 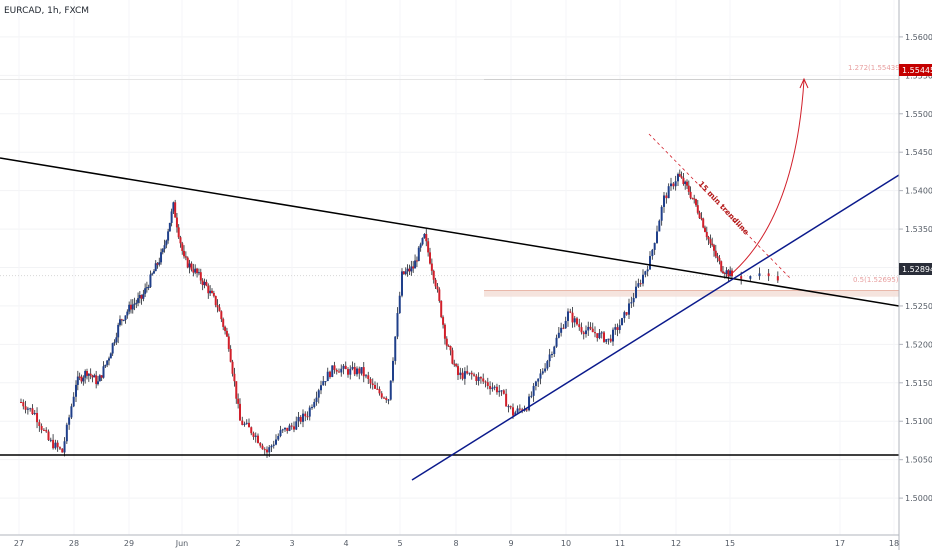 What do you see at coordinates (237, 543) in the screenshot?
I see `time-tick-label: 2` at bounding box center [237, 543].